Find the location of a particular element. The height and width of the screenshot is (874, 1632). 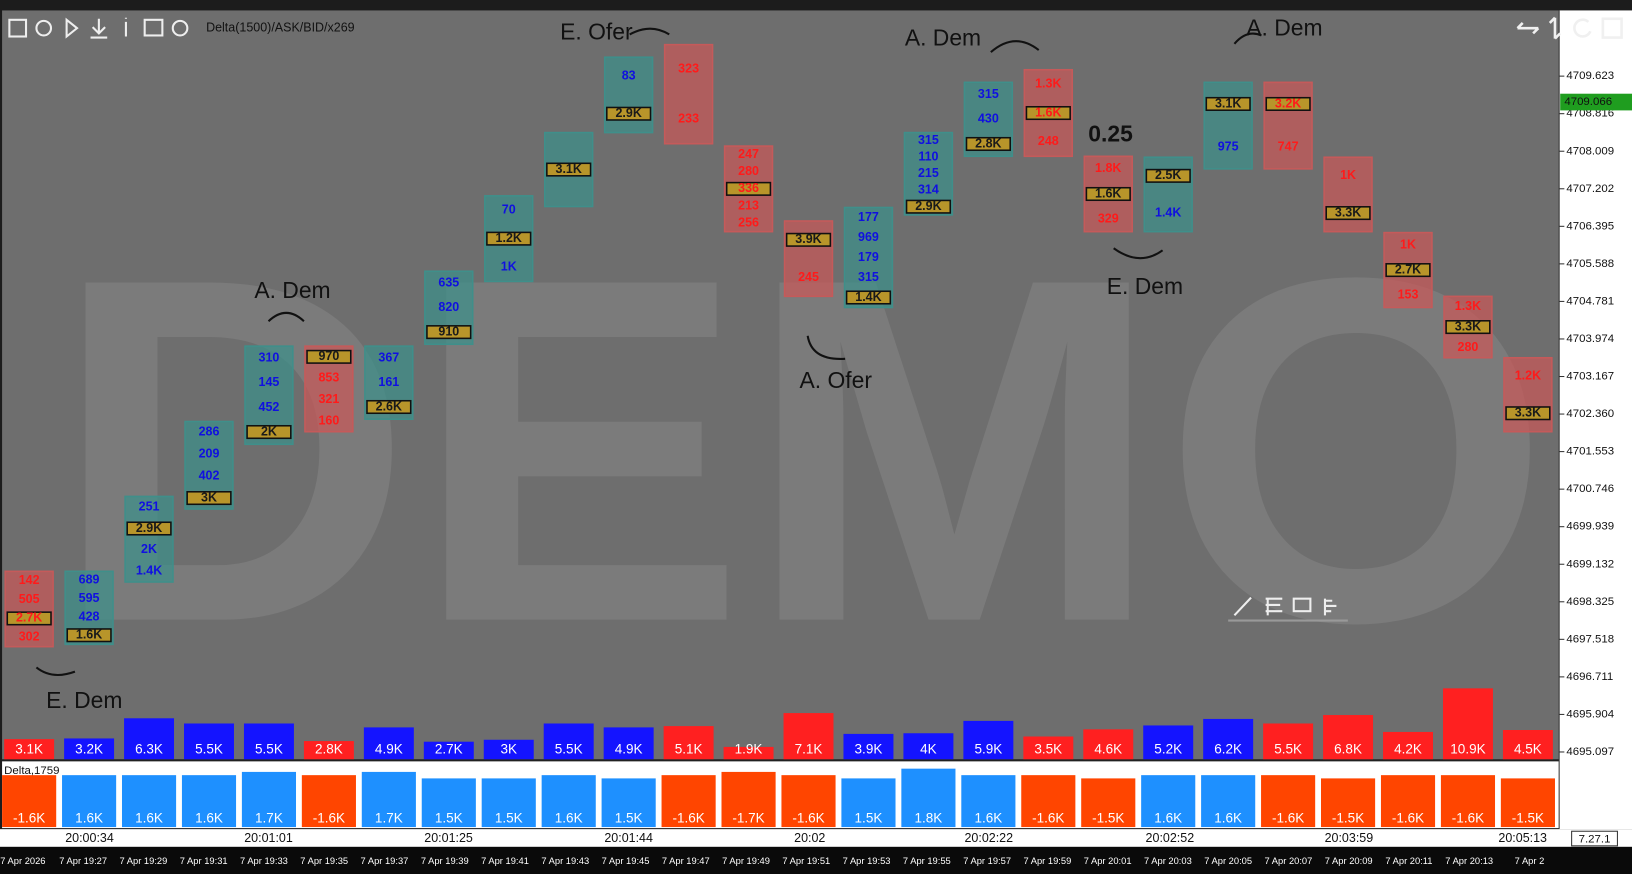

cell-label: 177 is located at coordinates (868, 217).